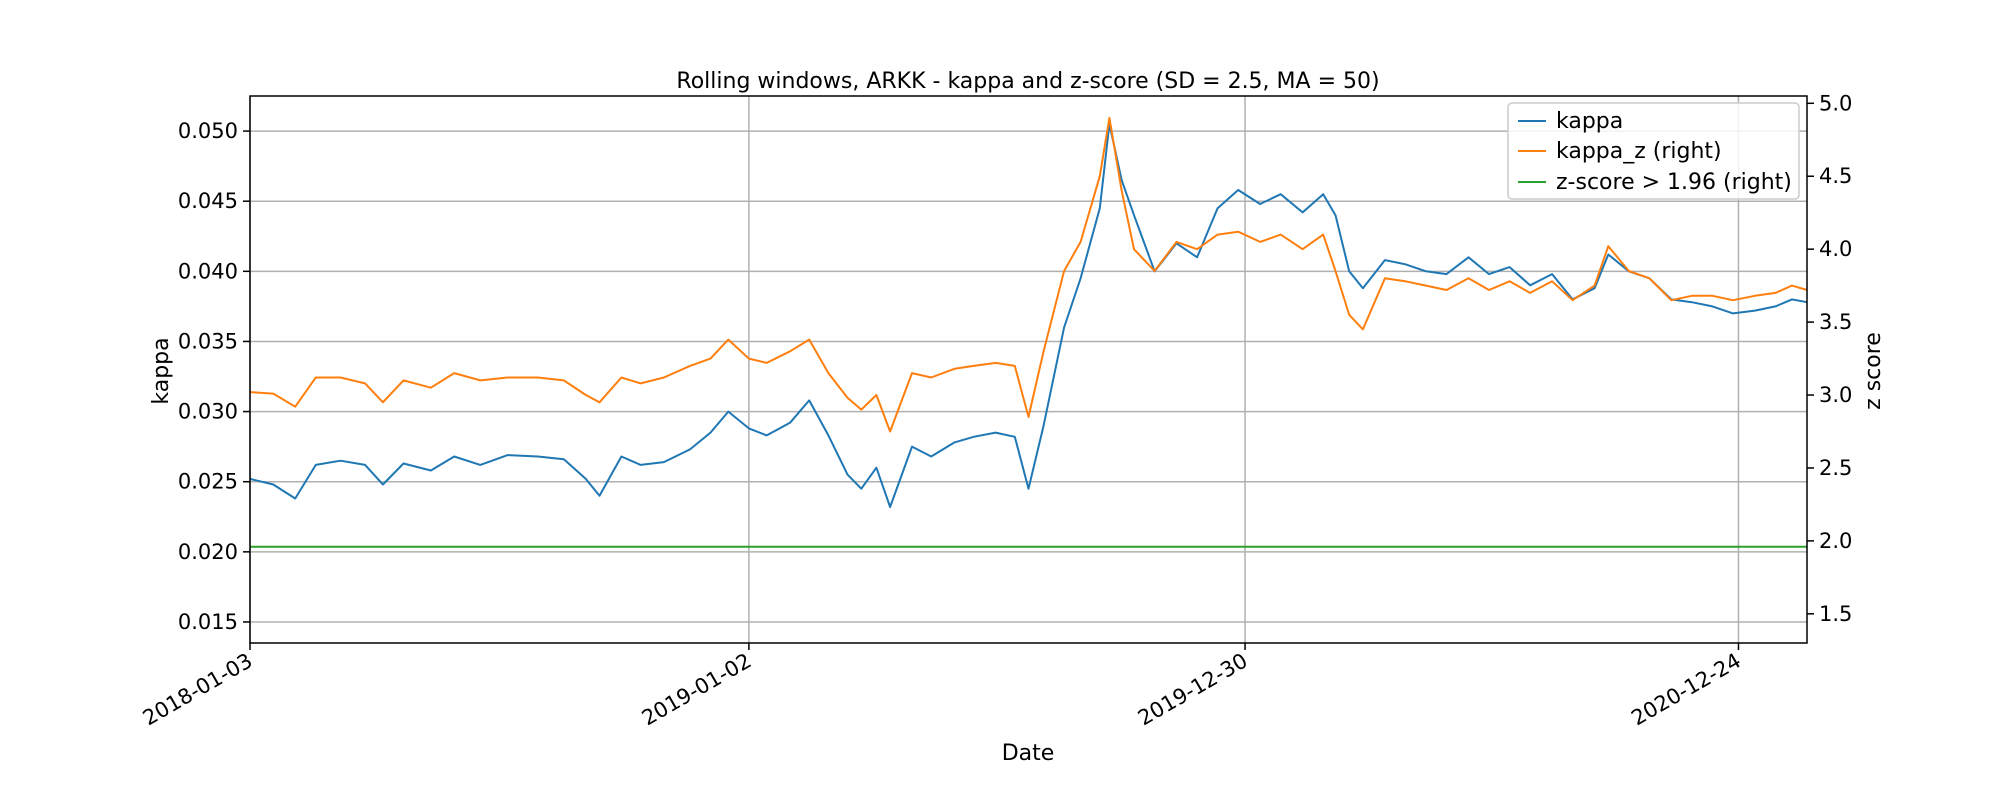 This screenshot has width=2000, height=805. I want to click on legend-box, so click(1653, 151).